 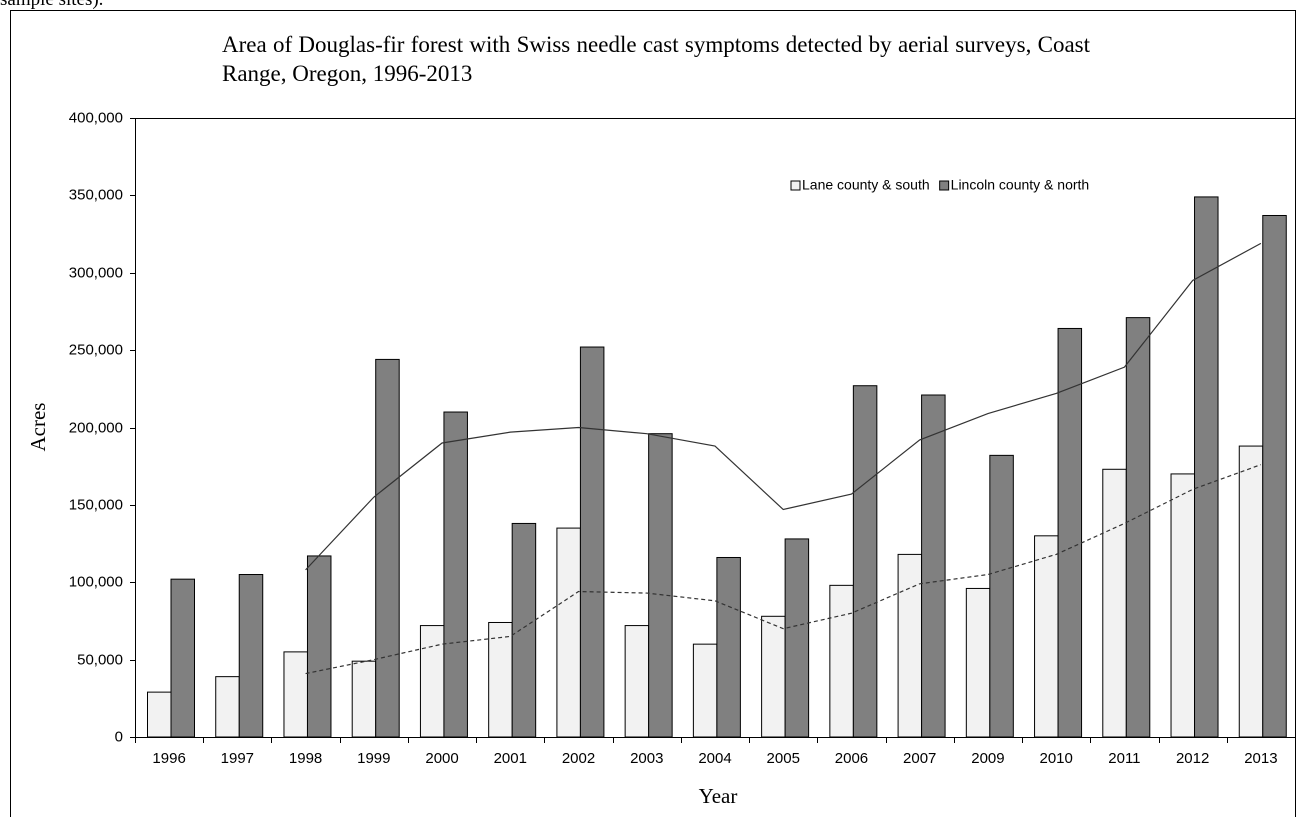 I want to click on y-tick-label: 50,000, so click(x=100, y=659).